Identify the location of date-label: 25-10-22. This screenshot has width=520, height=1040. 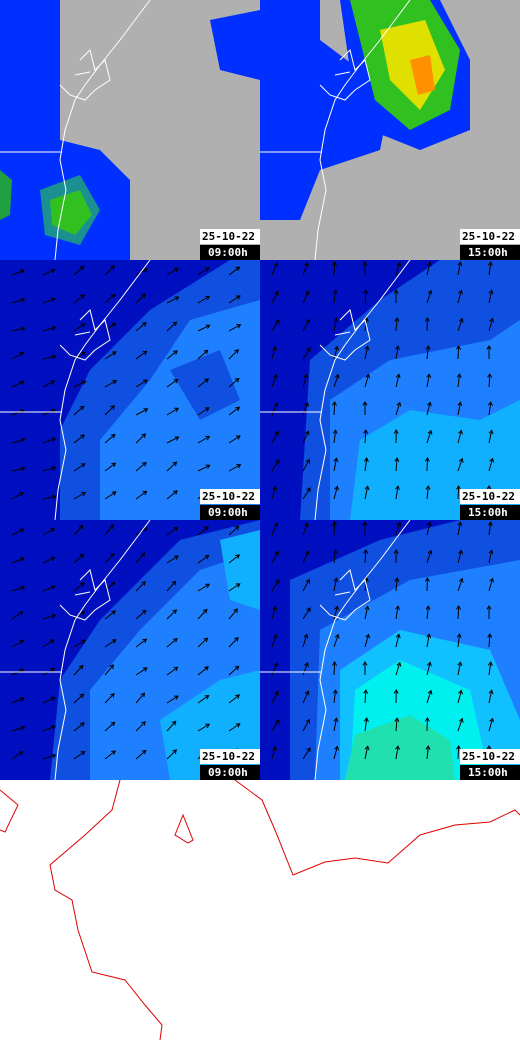
(488, 496).